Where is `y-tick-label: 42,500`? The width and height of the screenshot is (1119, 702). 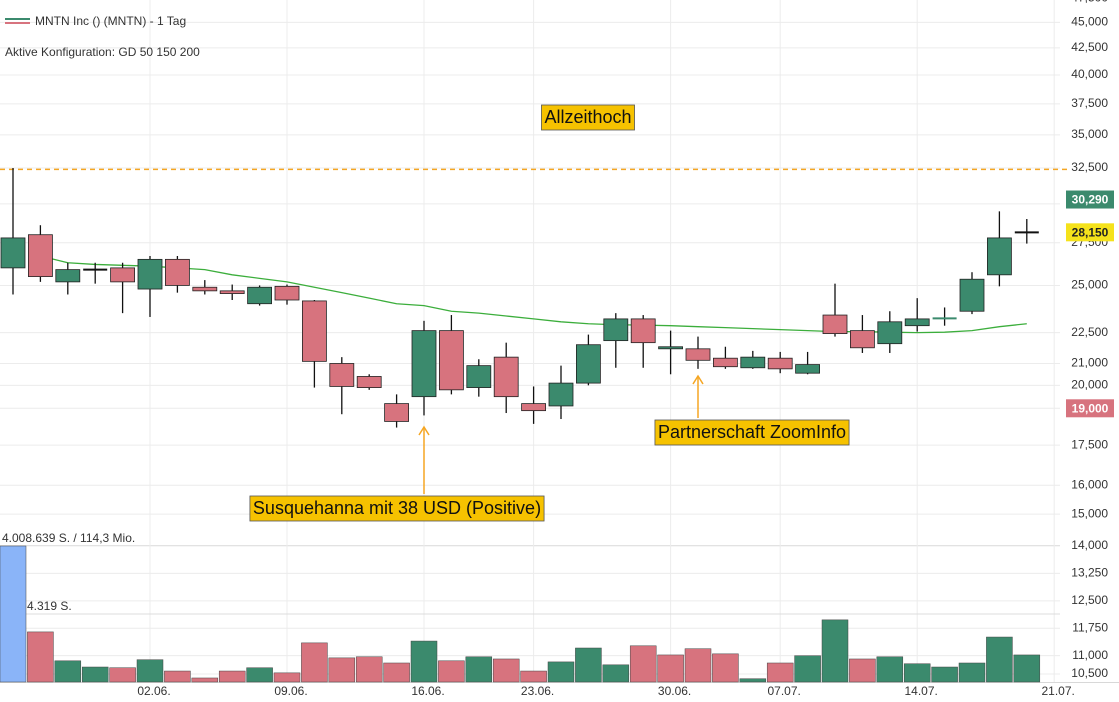
y-tick-label: 42,500 is located at coordinates (1089, 47).